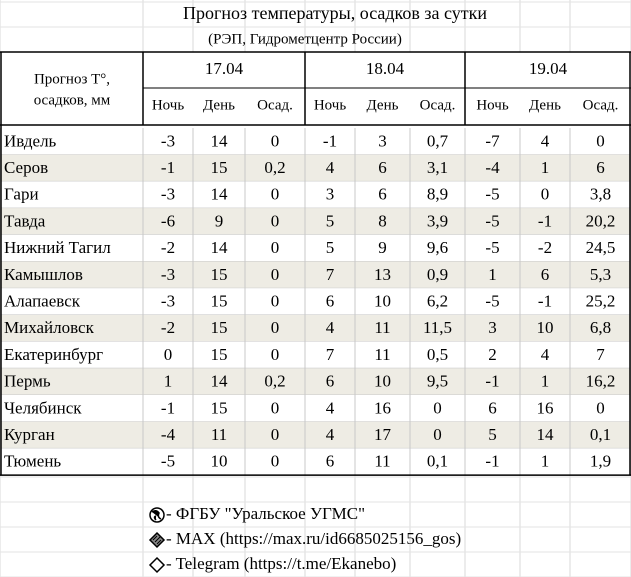 The height and width of the screenshot is (577, 631). I want to click on cell-value: 11,5, so click(437, 327).